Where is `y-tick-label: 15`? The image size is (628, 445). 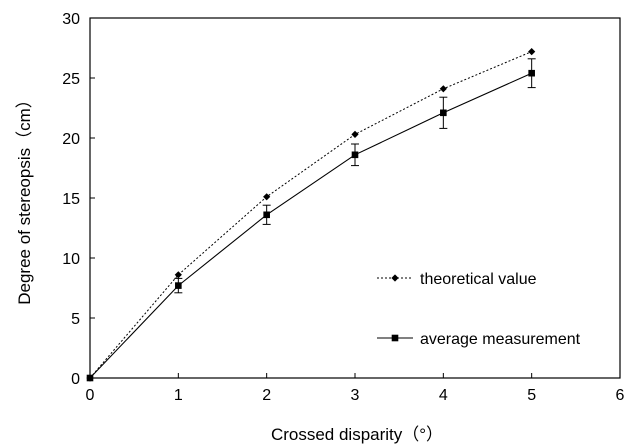
y-tick-label: 15 is located at coordinates (71, 199).